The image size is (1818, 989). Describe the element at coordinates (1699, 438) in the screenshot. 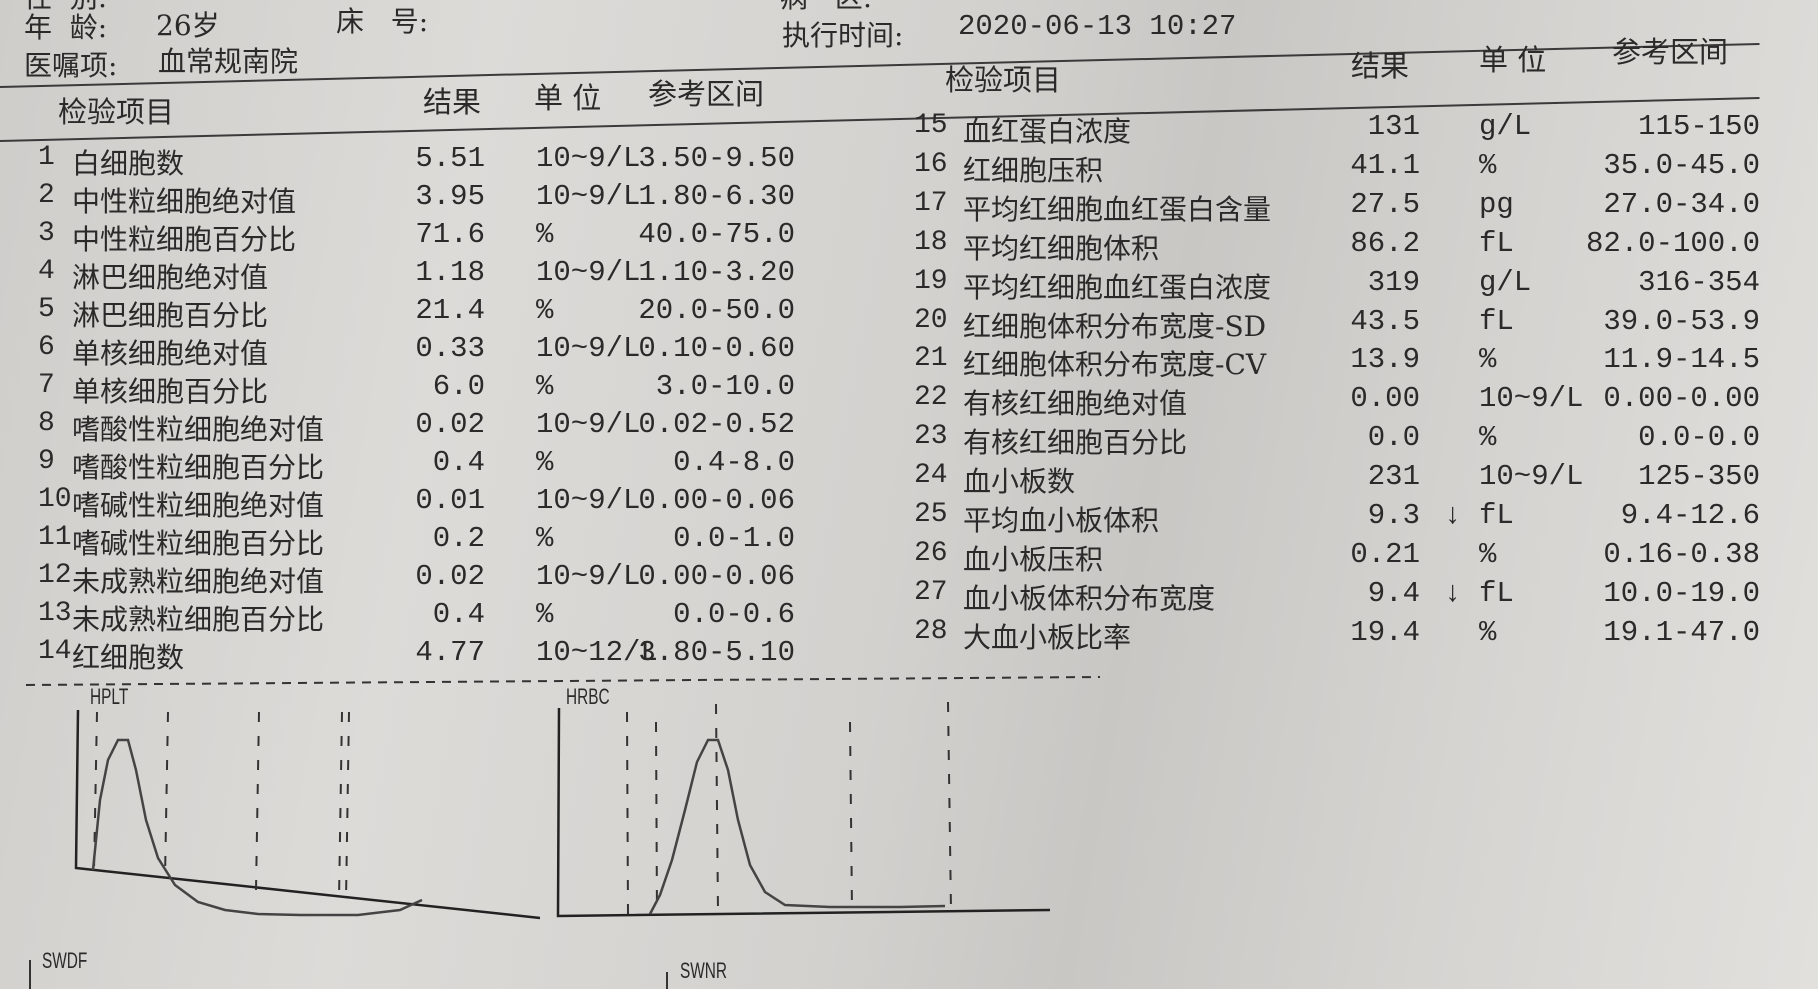

I see `reference-range: 0.0-0.0` at that location.